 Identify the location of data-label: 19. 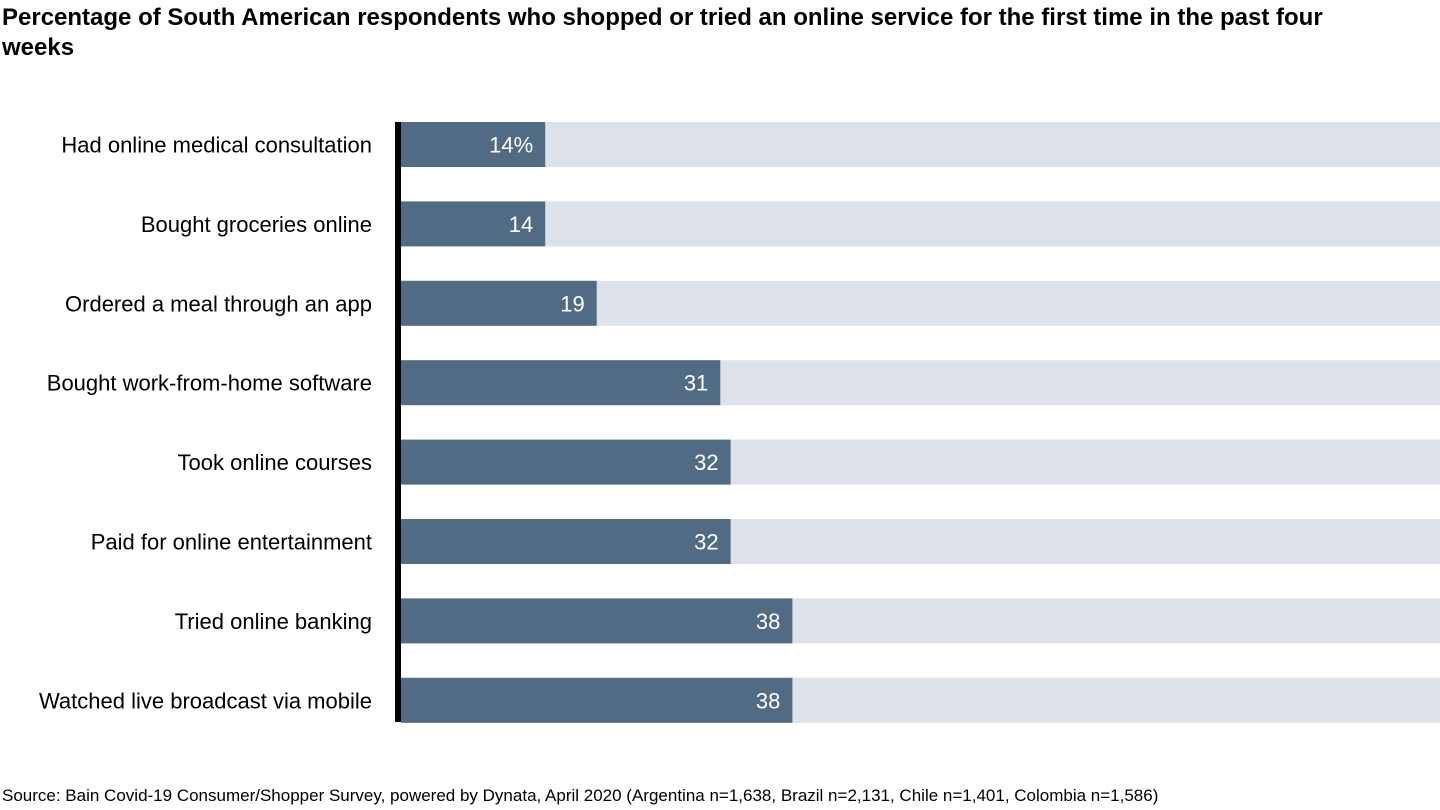
(572, 303).